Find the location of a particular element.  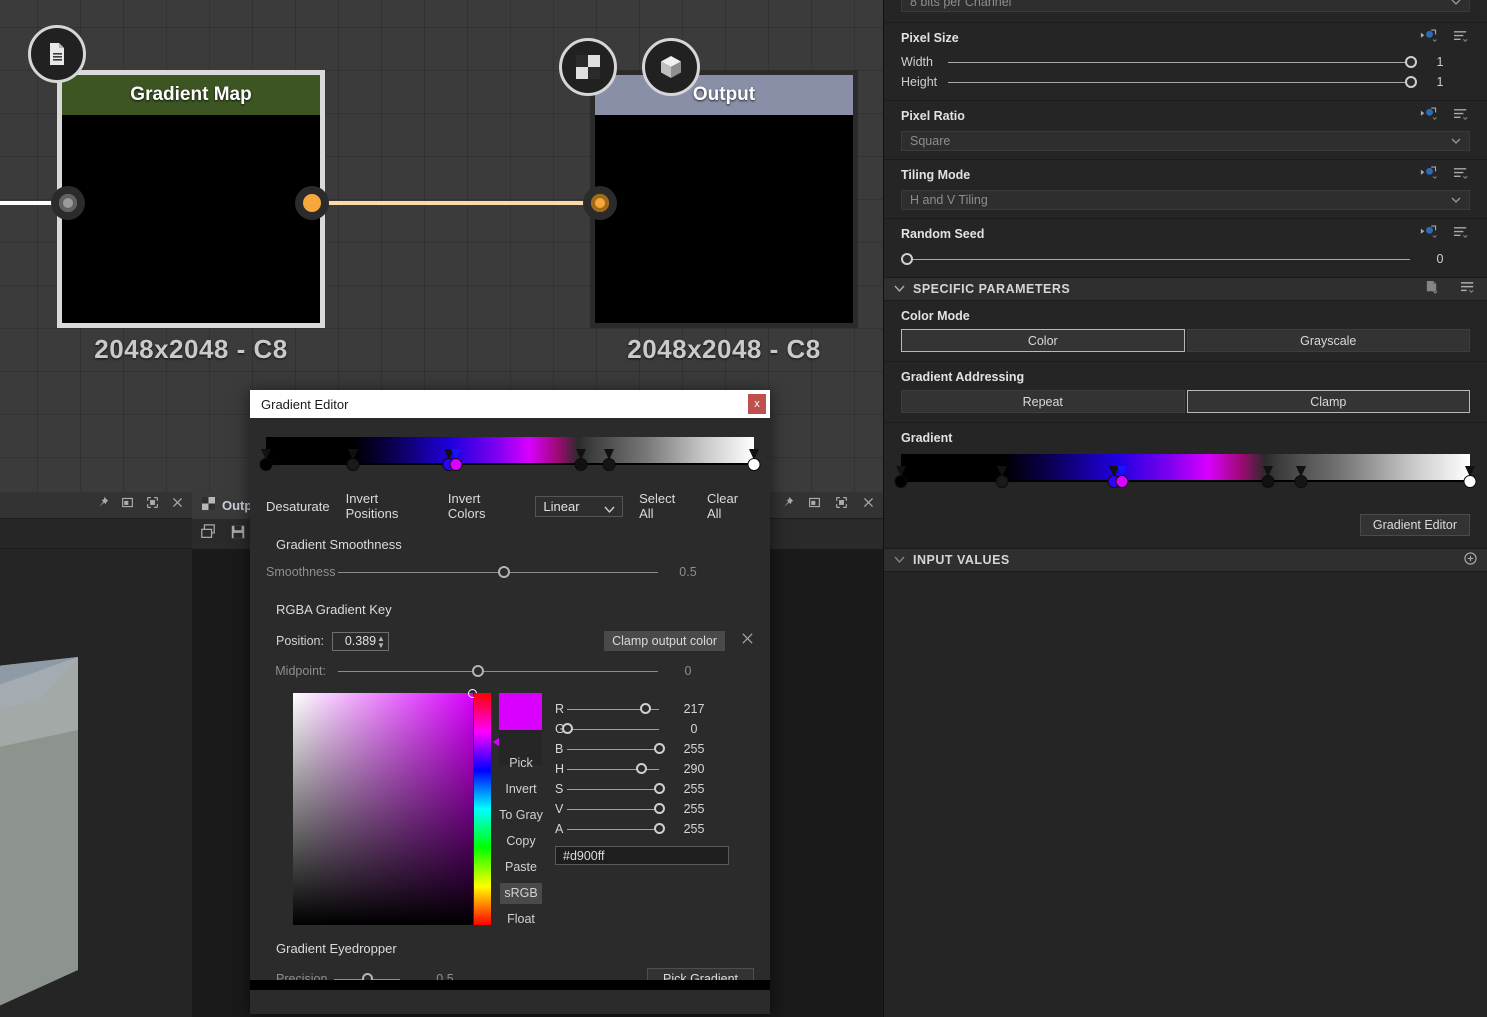

dialog-titlebar: Gradient Editor x is located at coordinates (510, 404).